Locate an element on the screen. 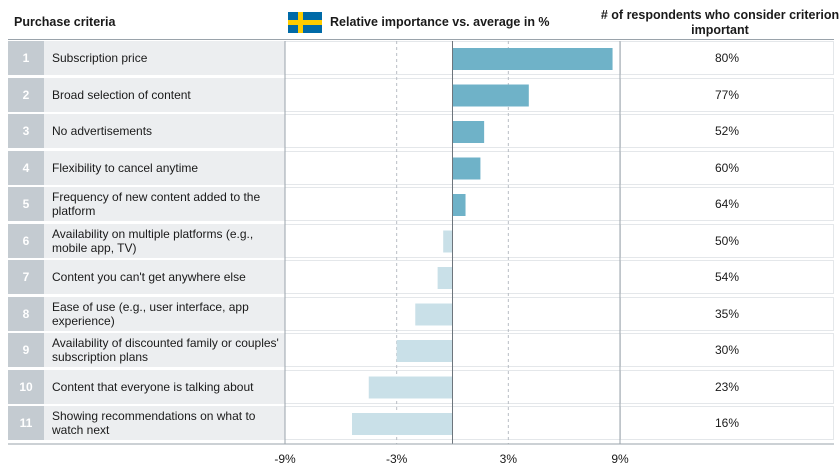 This screenshot has width=840, height=471. rank-number: 11 is located at coordinates (26, 423).